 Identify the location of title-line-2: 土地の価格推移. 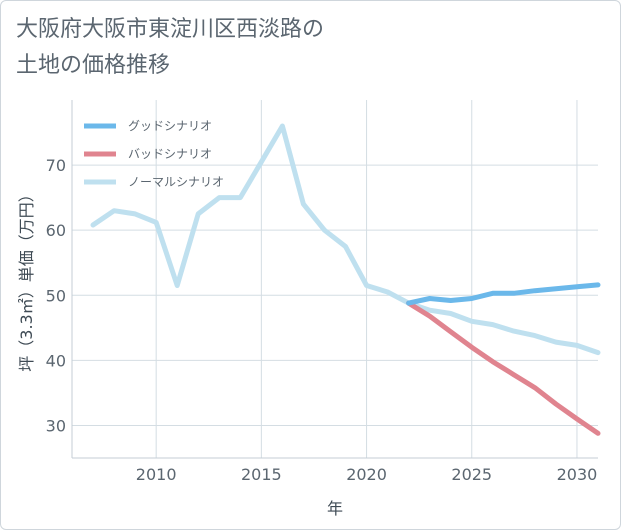
(93, 65).